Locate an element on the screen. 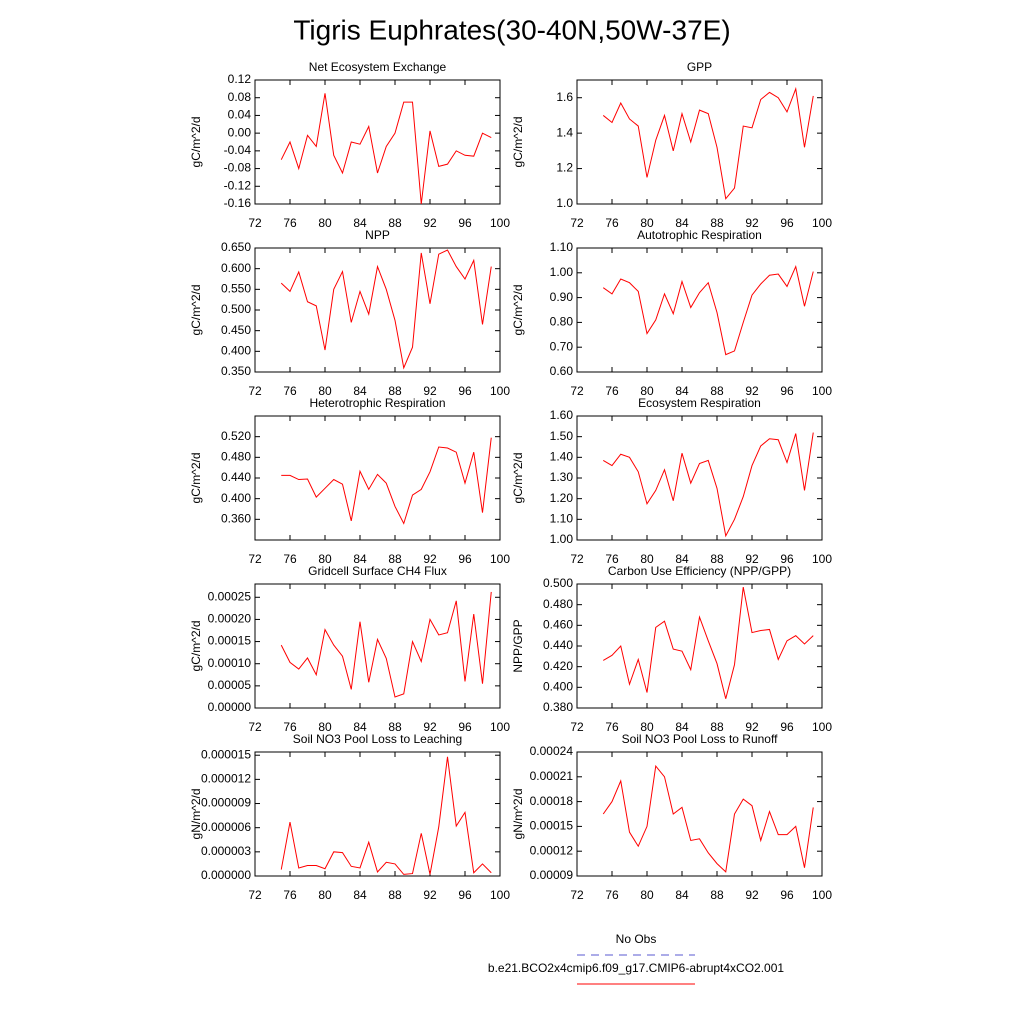  y-tick-label: 1.30 is located at coordinates (562, 477).